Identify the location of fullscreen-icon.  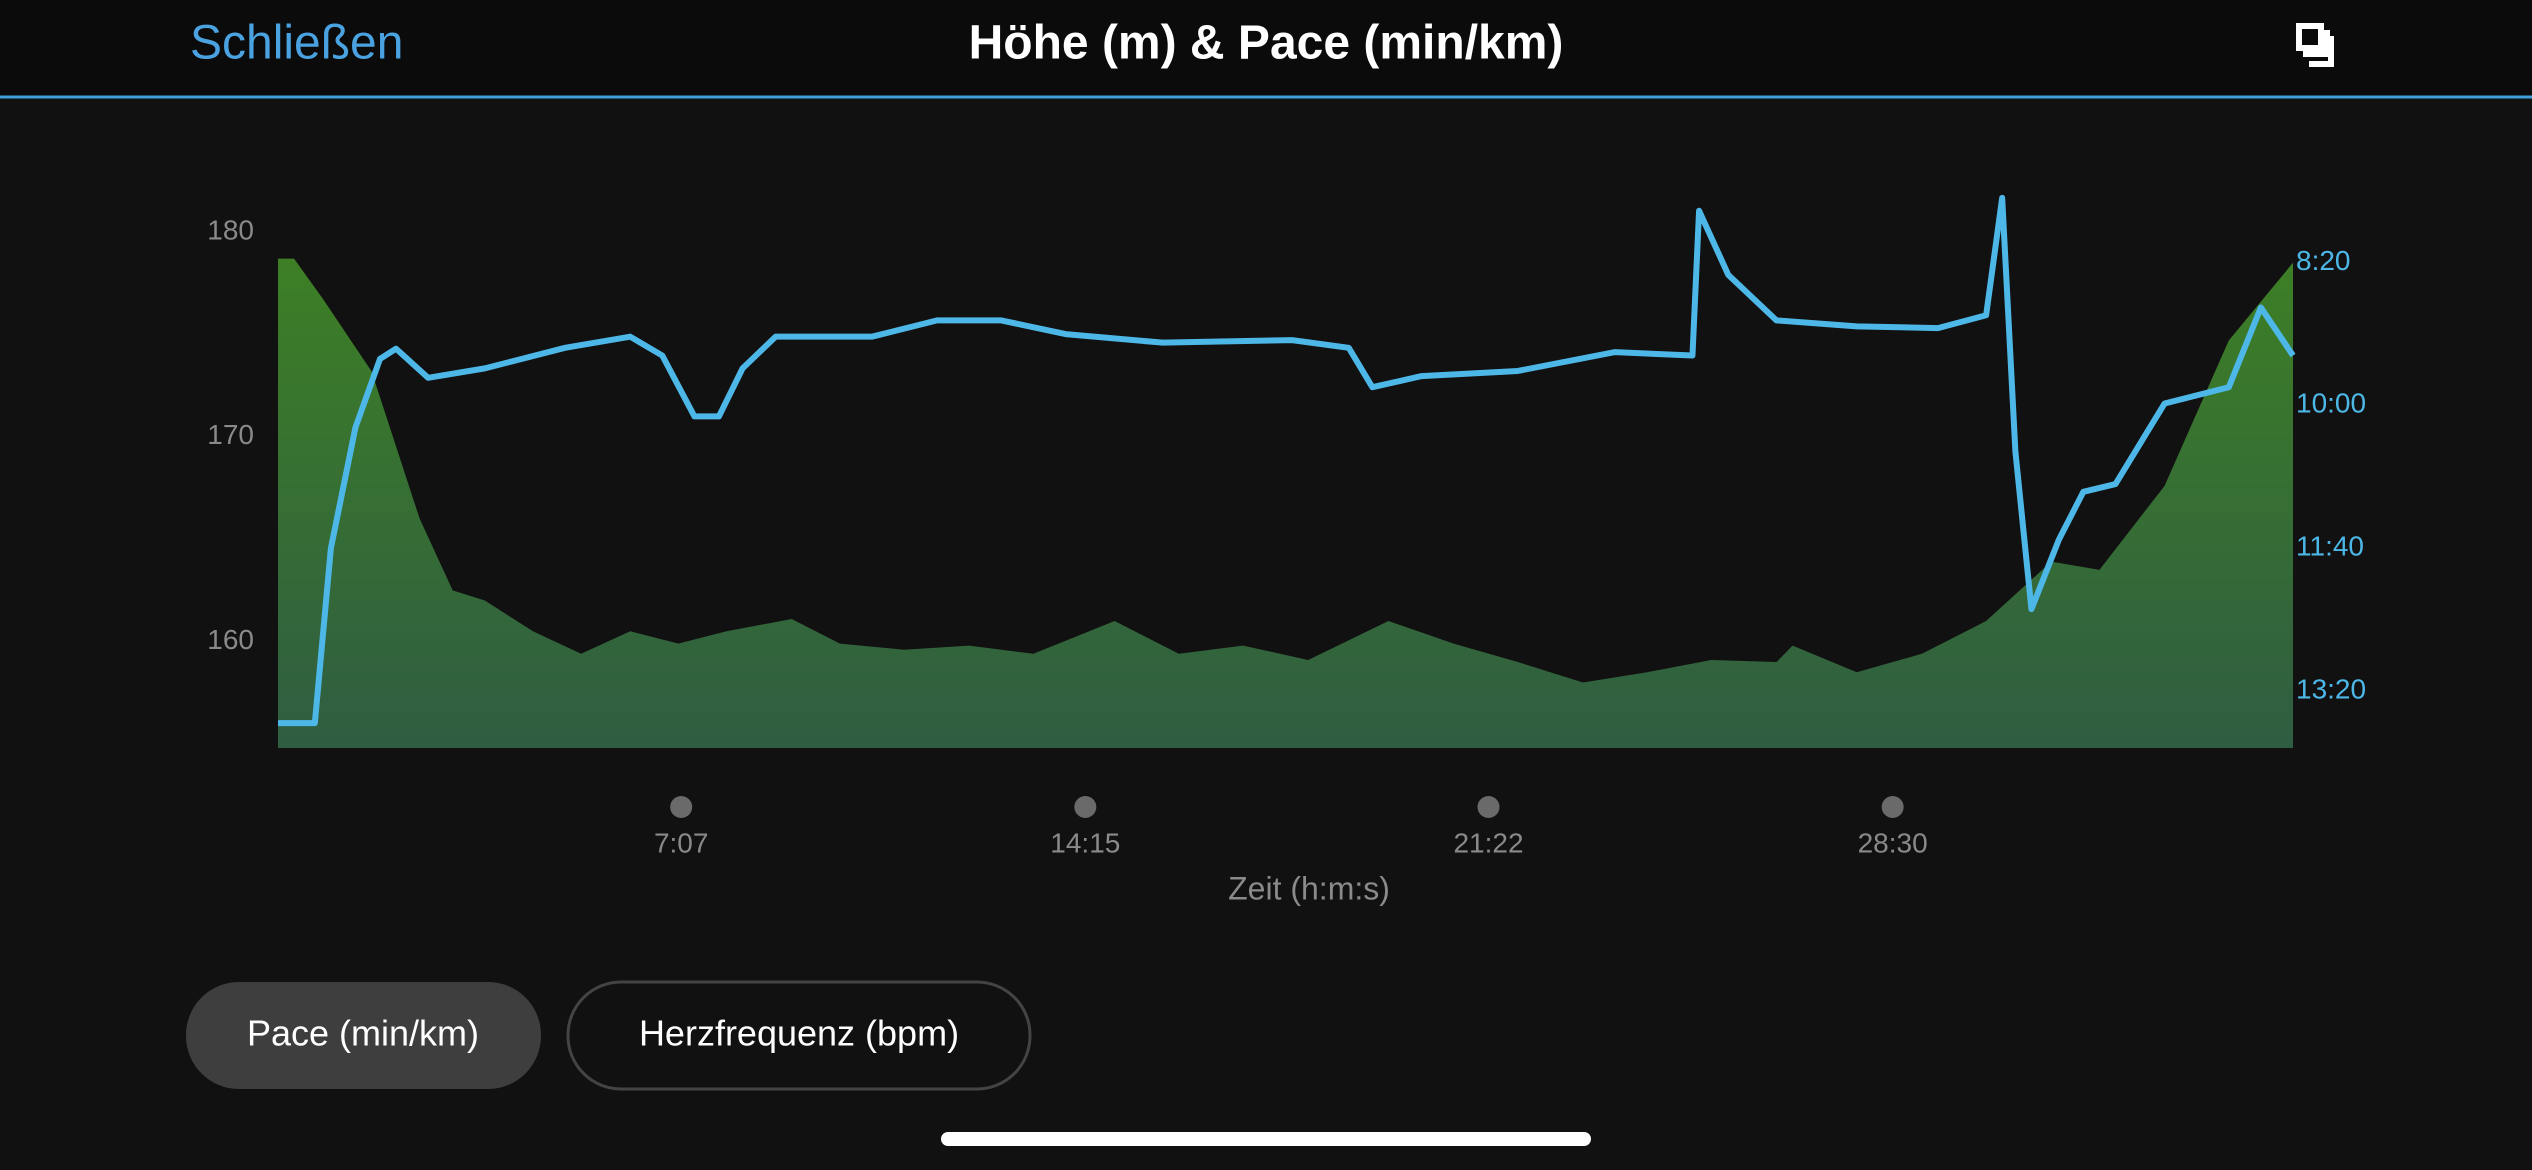
(2315, 45).